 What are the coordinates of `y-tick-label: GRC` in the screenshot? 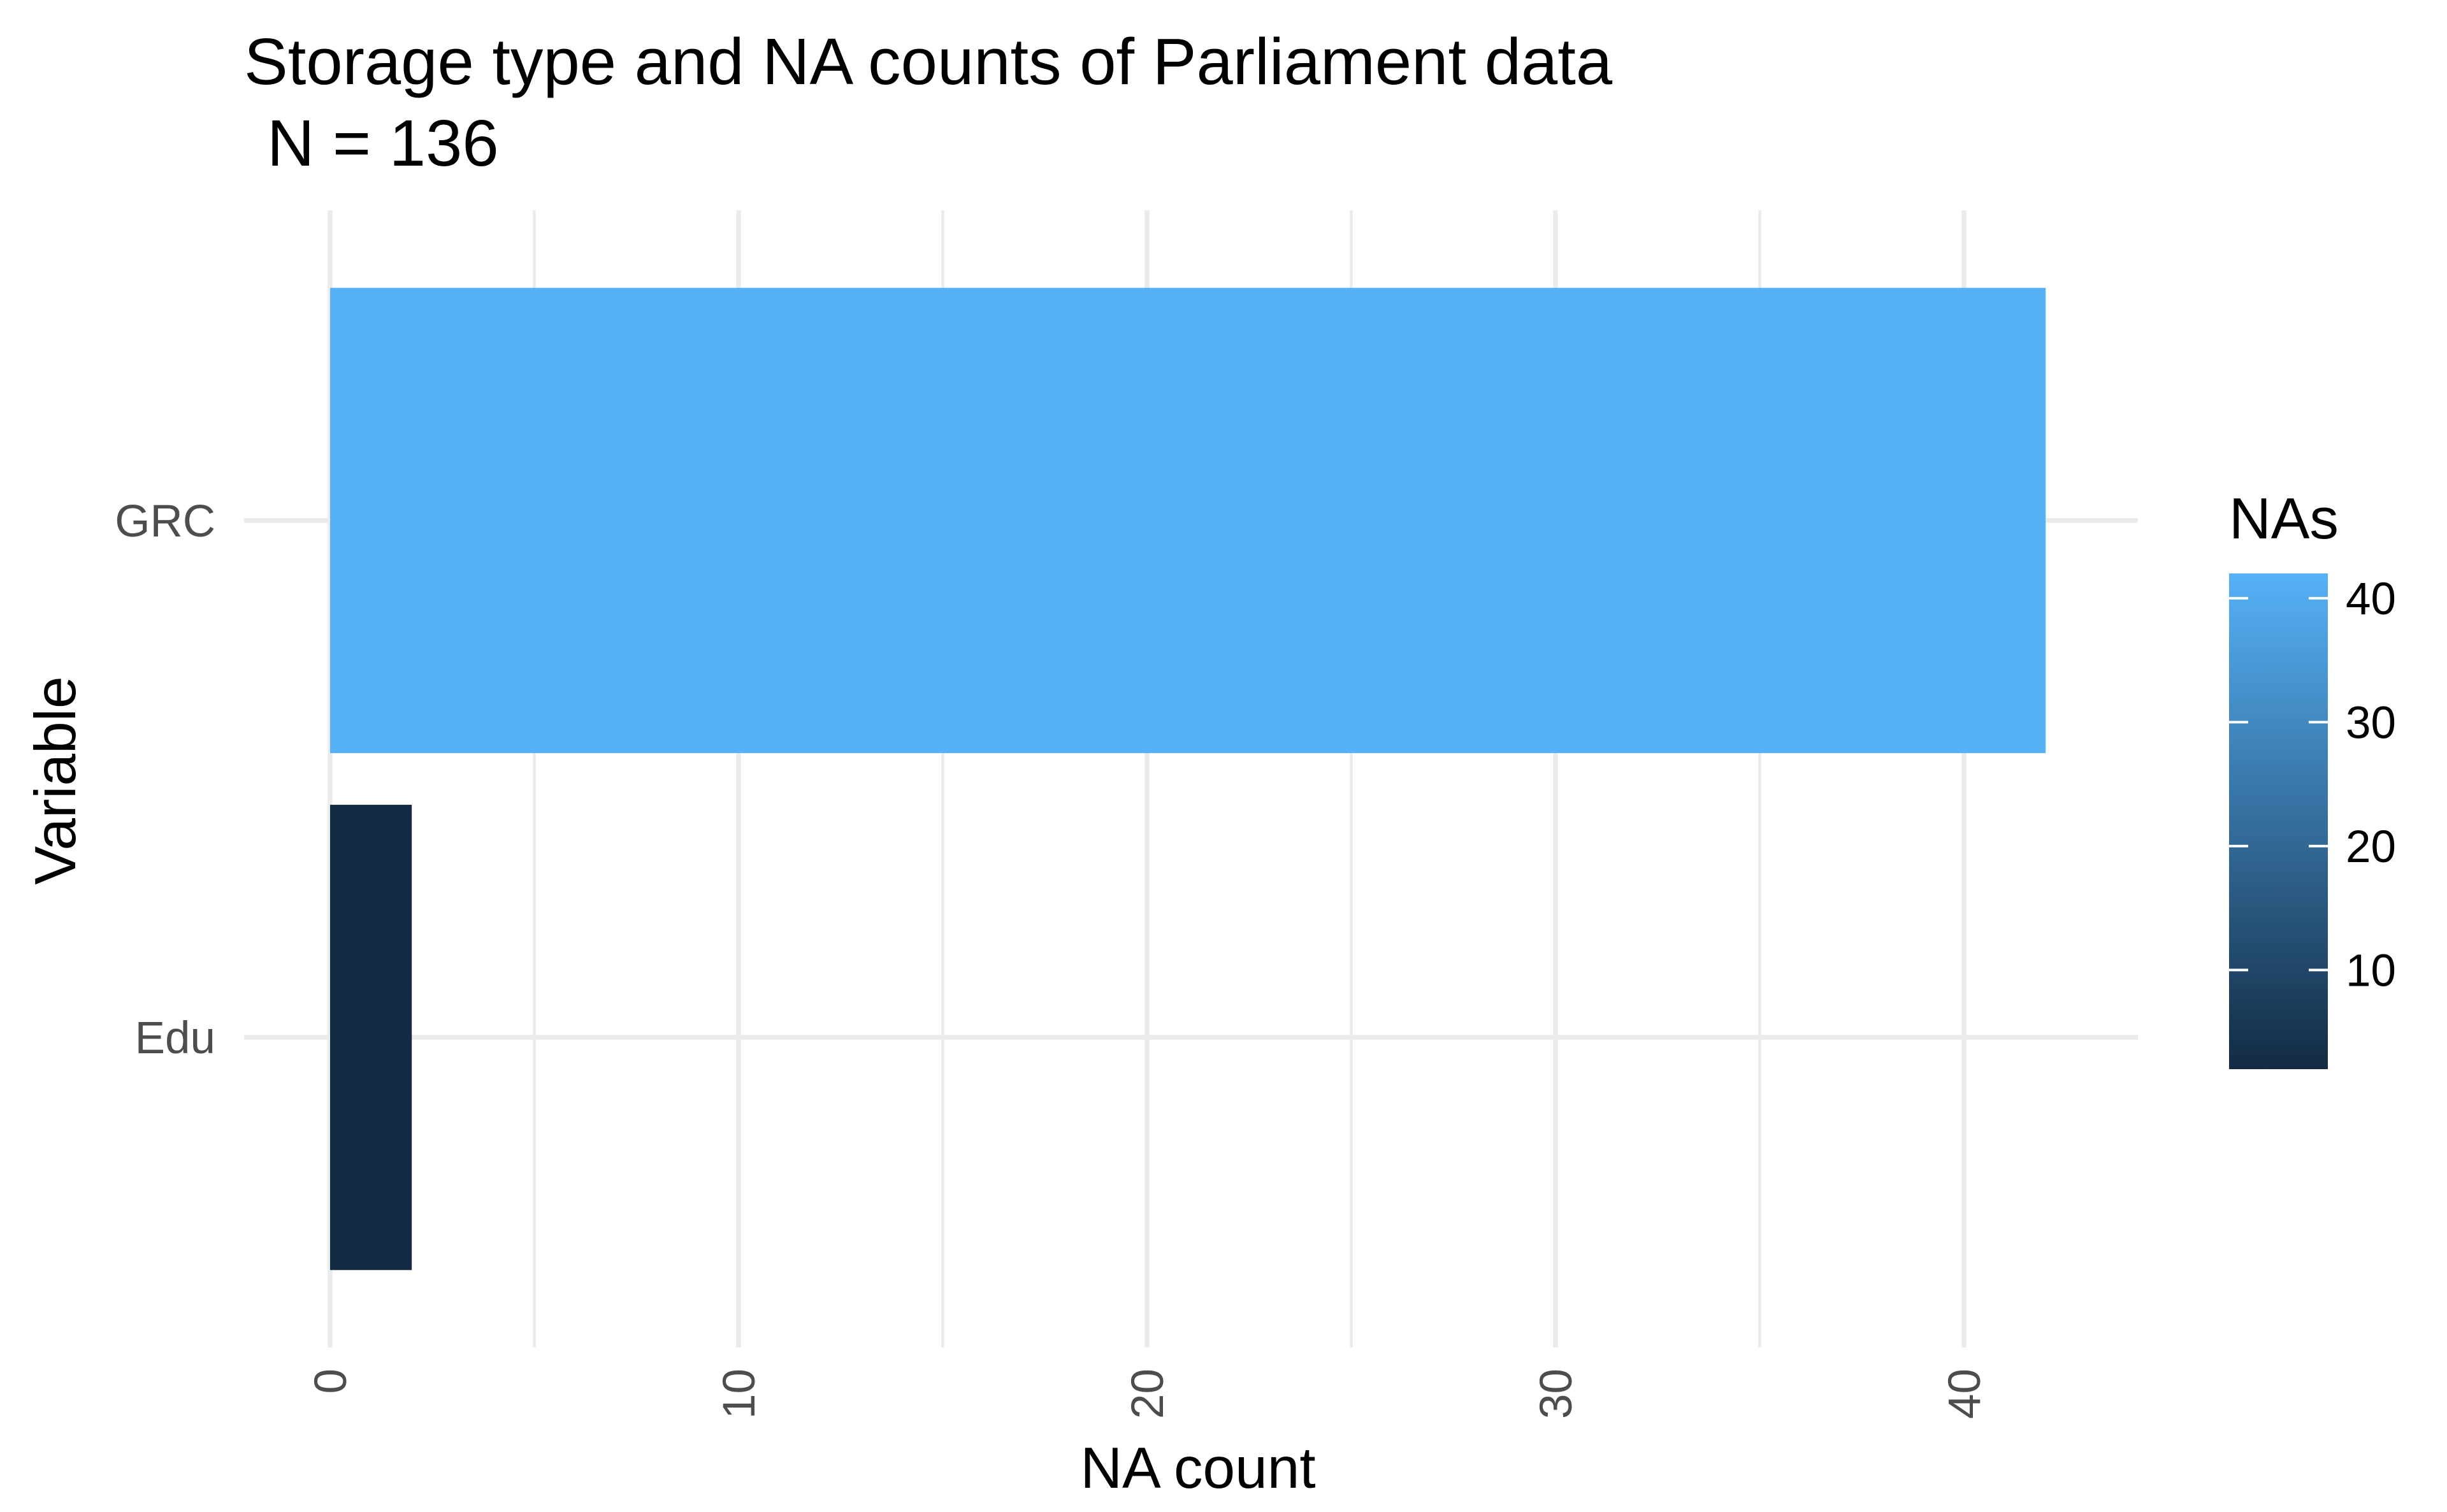 It's located at (165, 521).